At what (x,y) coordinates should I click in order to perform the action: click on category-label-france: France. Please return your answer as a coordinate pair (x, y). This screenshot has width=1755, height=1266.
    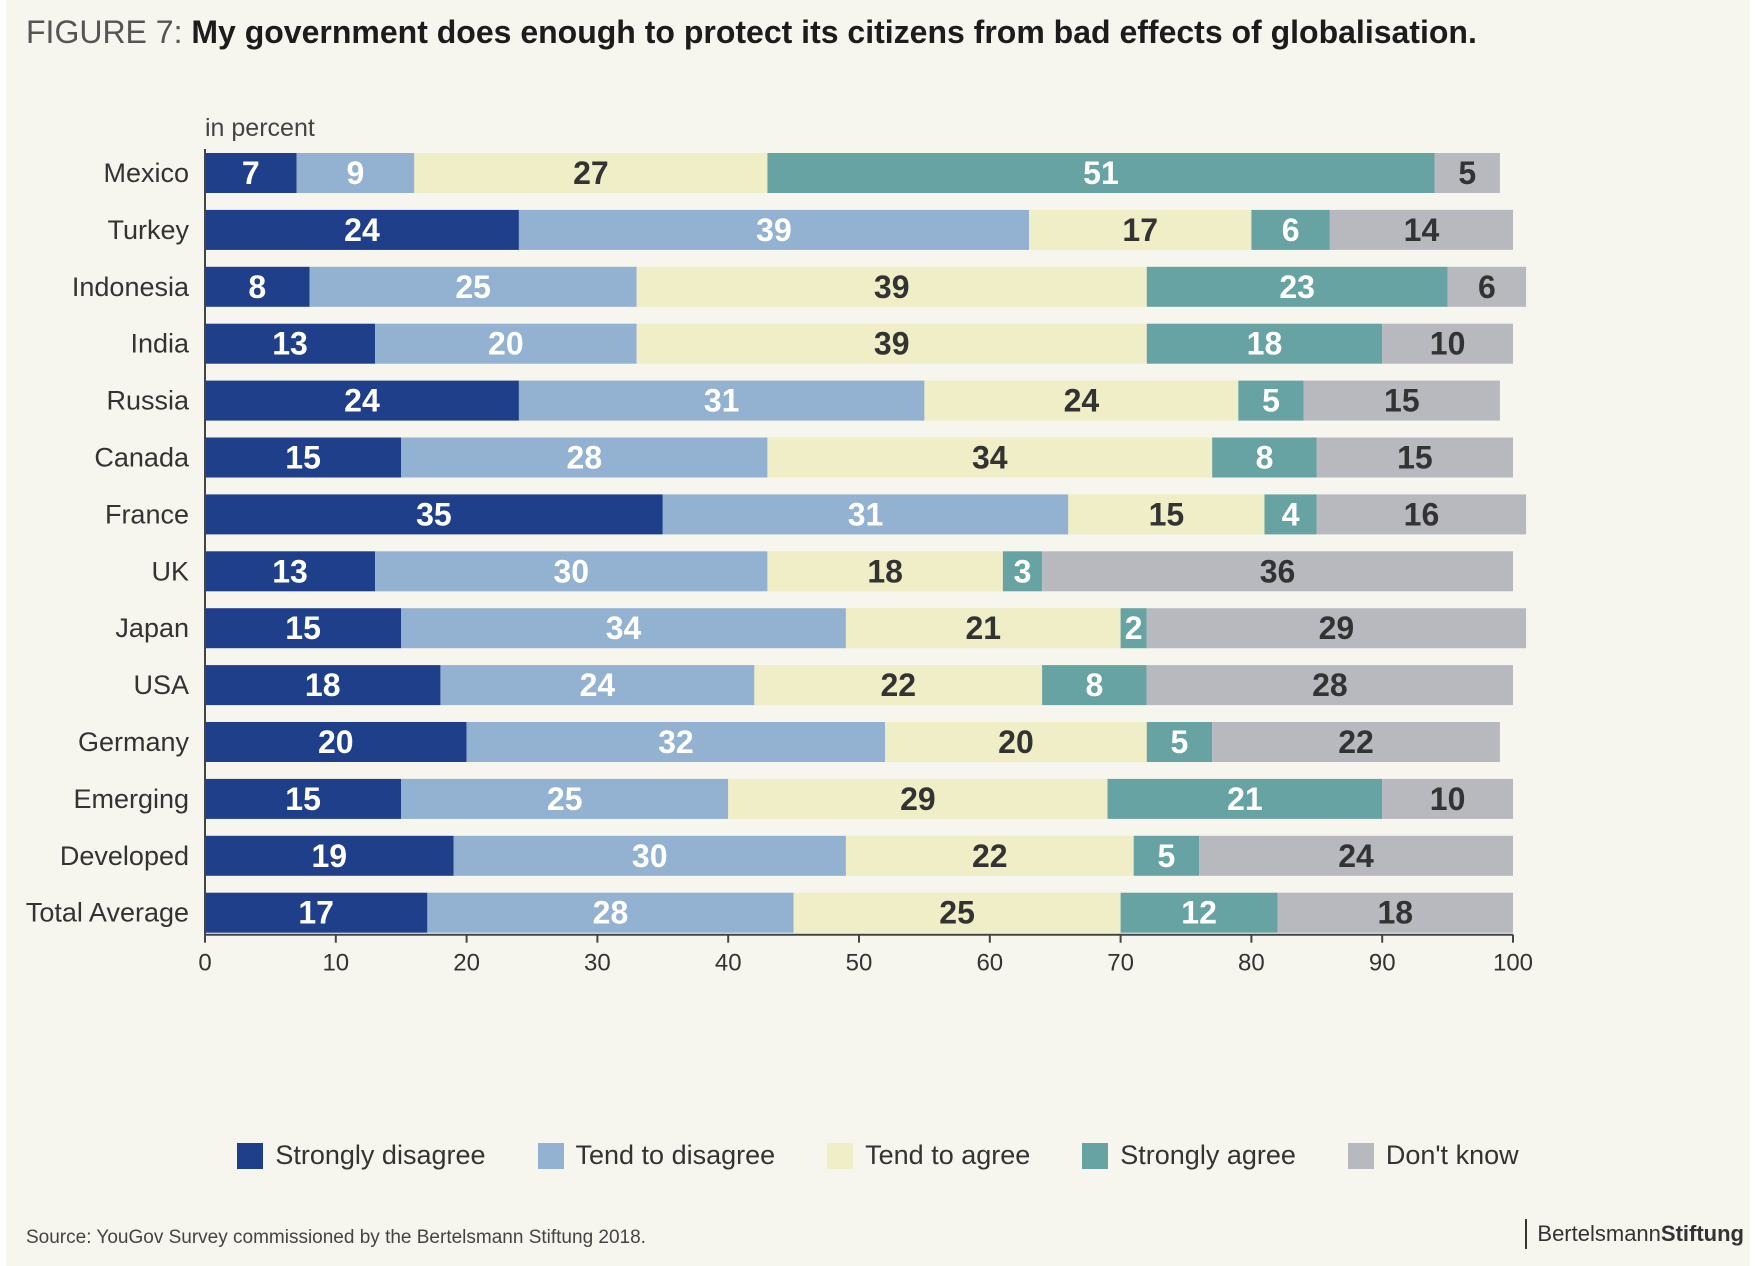
    Looking at the image, I should click on (147, 514).